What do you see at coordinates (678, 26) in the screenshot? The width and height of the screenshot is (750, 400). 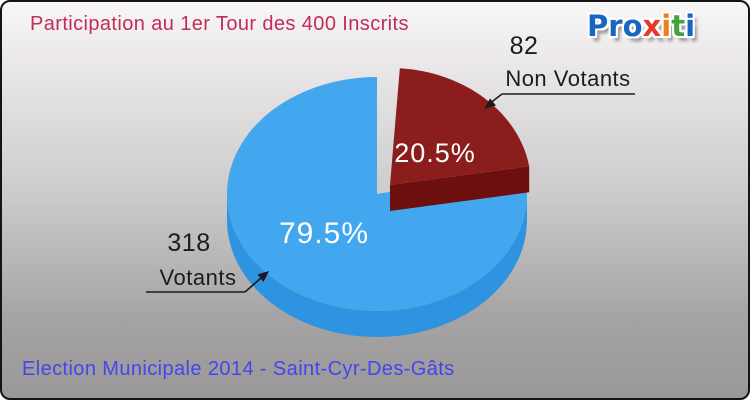 I see `logo-letter: t` at bounding box center [678, 26].